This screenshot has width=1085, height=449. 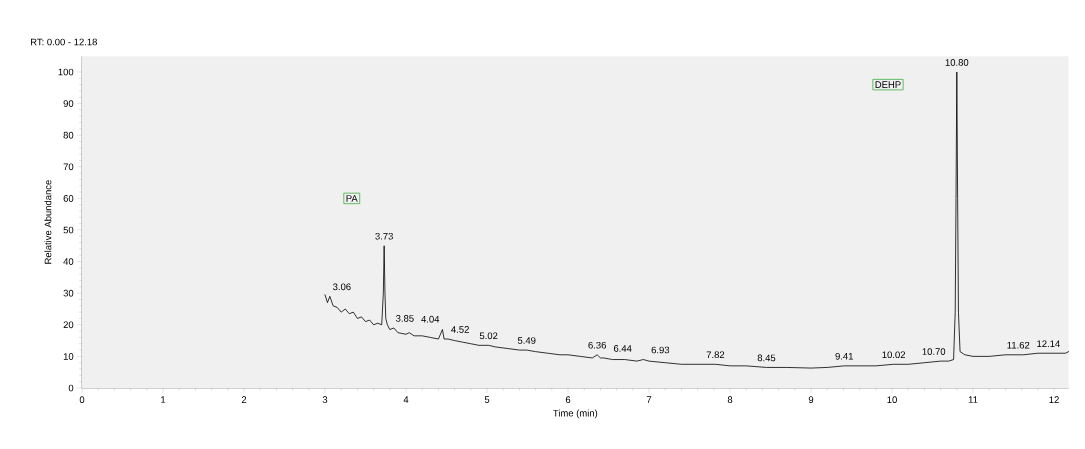 I want to click on annotation: 9.41, so click(x=844, y=356).